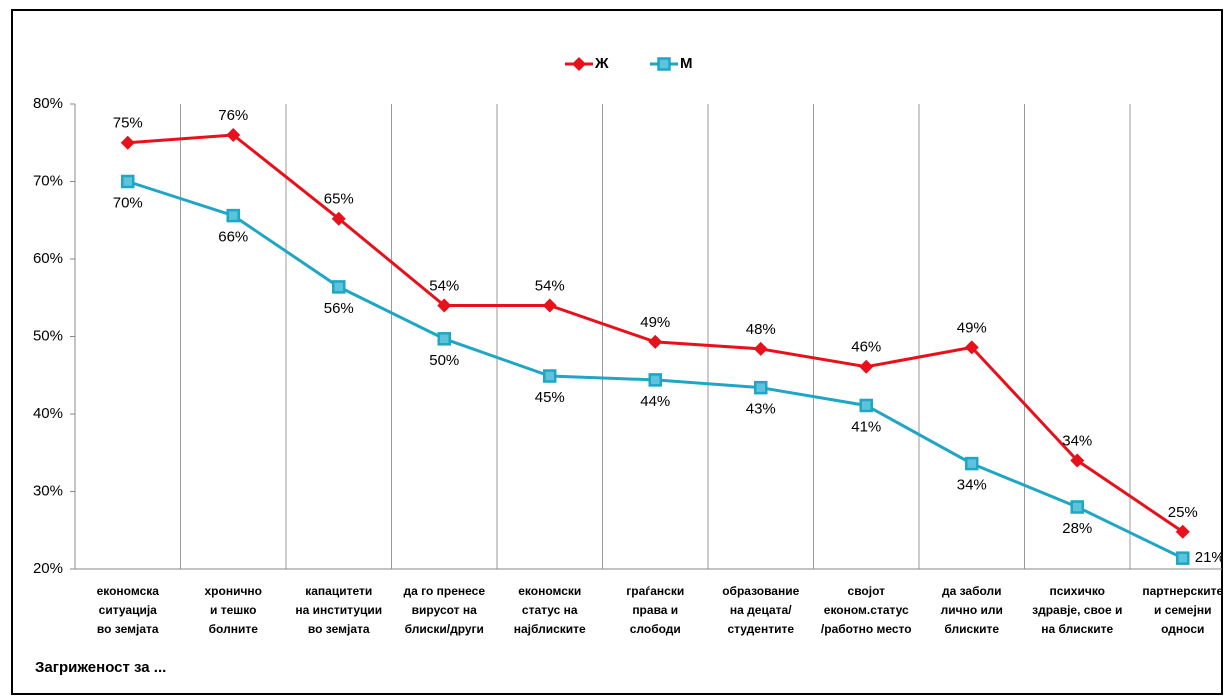 The height and width of the screenshot is (697, 1225). Describe the element at coordinates (128, 591) in the screenshot. I see `x-tick-label: економска` at that location.